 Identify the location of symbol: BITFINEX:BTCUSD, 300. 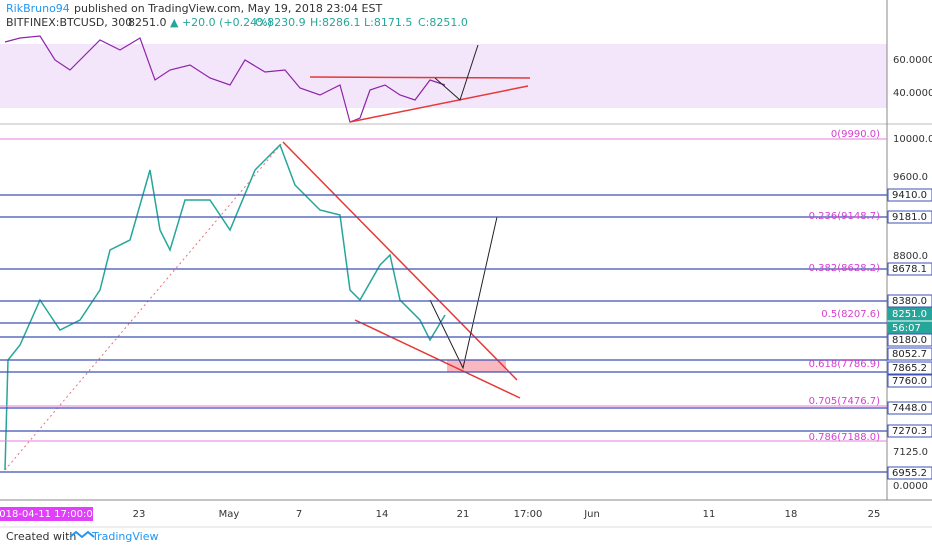
(69, 22).